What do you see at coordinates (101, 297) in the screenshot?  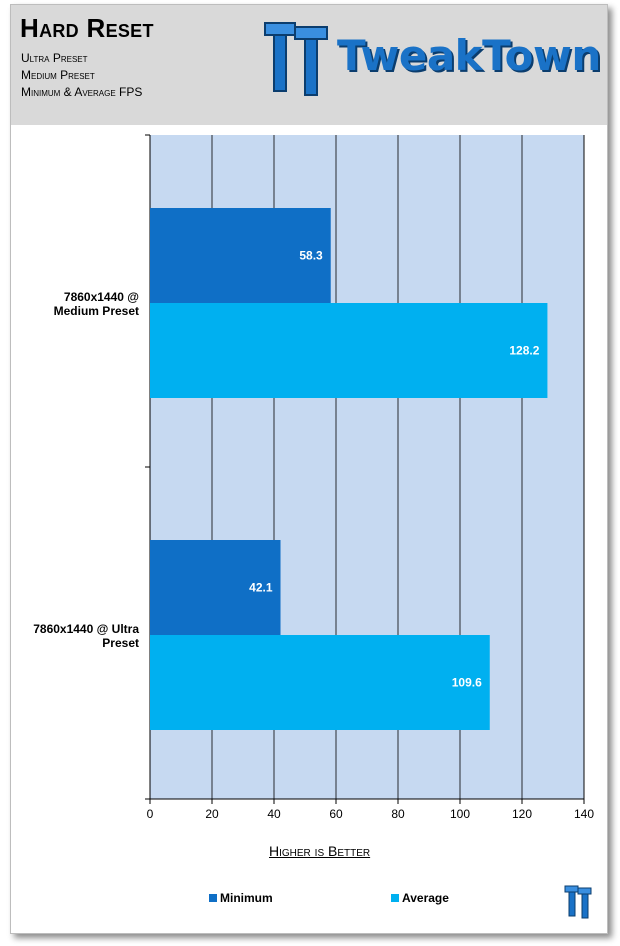 I see `category-label-medium-line1: 7860x1440 @` at bounding box center [101, 297].